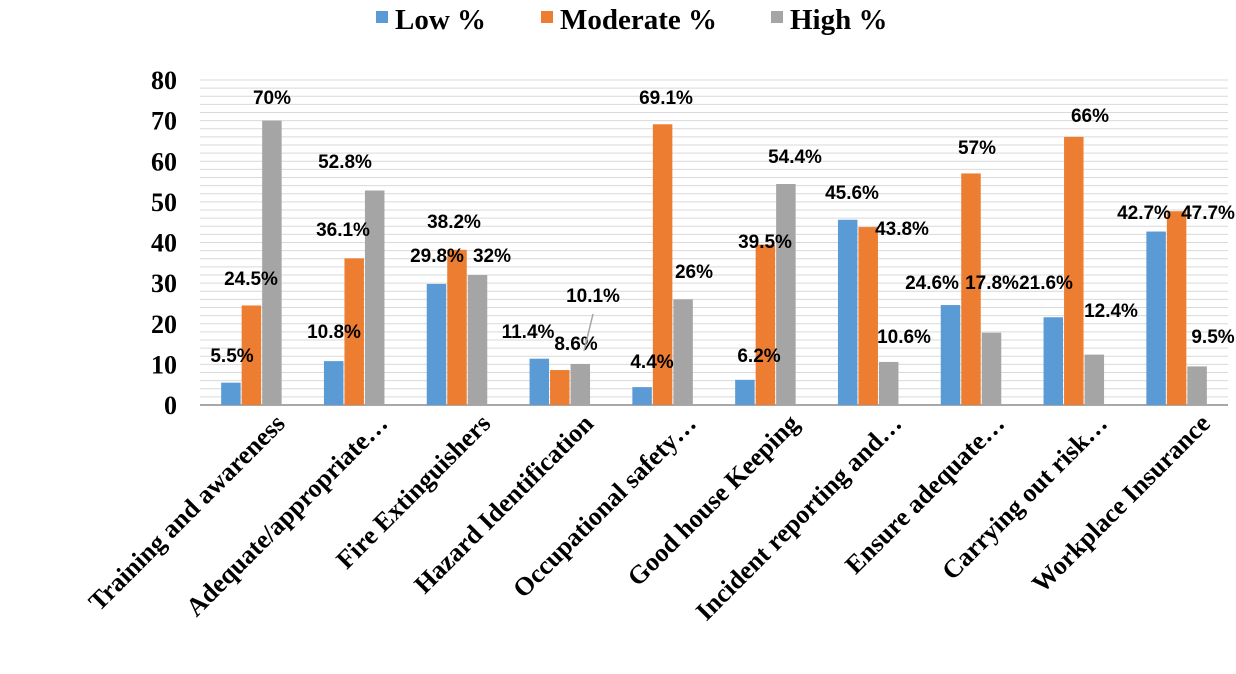  What do you see at coordinates (164, 121) in the screenshot?
I see `y-tick-label: 70` at bounding box center [164, 121].